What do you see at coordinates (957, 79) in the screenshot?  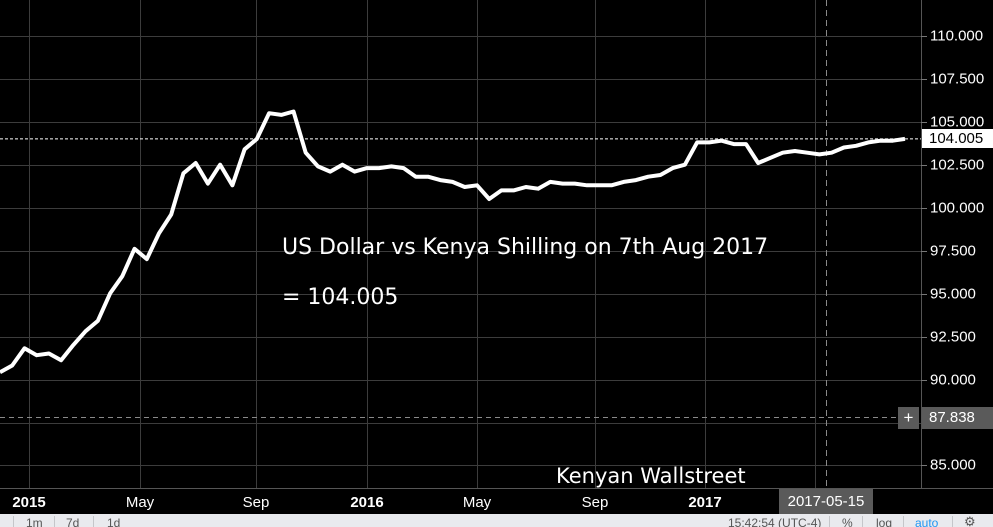 I see `price-tick-label: 107.500` at bounding box center [957, 79].